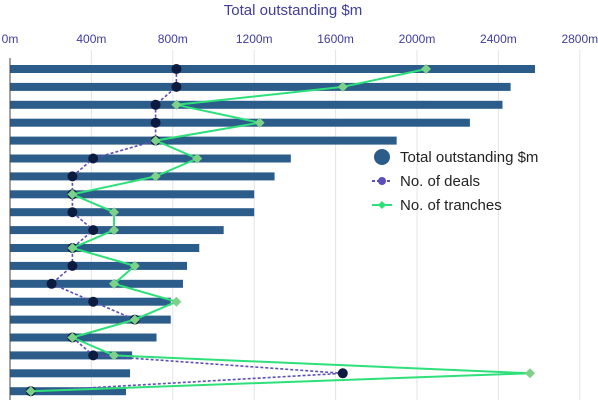 This screenshot has height=400, width=598. What do you see at coordinates (417, 39) in the screenshot?
I see `x-tick-label: 2000m` at bounding box center [417, 39].